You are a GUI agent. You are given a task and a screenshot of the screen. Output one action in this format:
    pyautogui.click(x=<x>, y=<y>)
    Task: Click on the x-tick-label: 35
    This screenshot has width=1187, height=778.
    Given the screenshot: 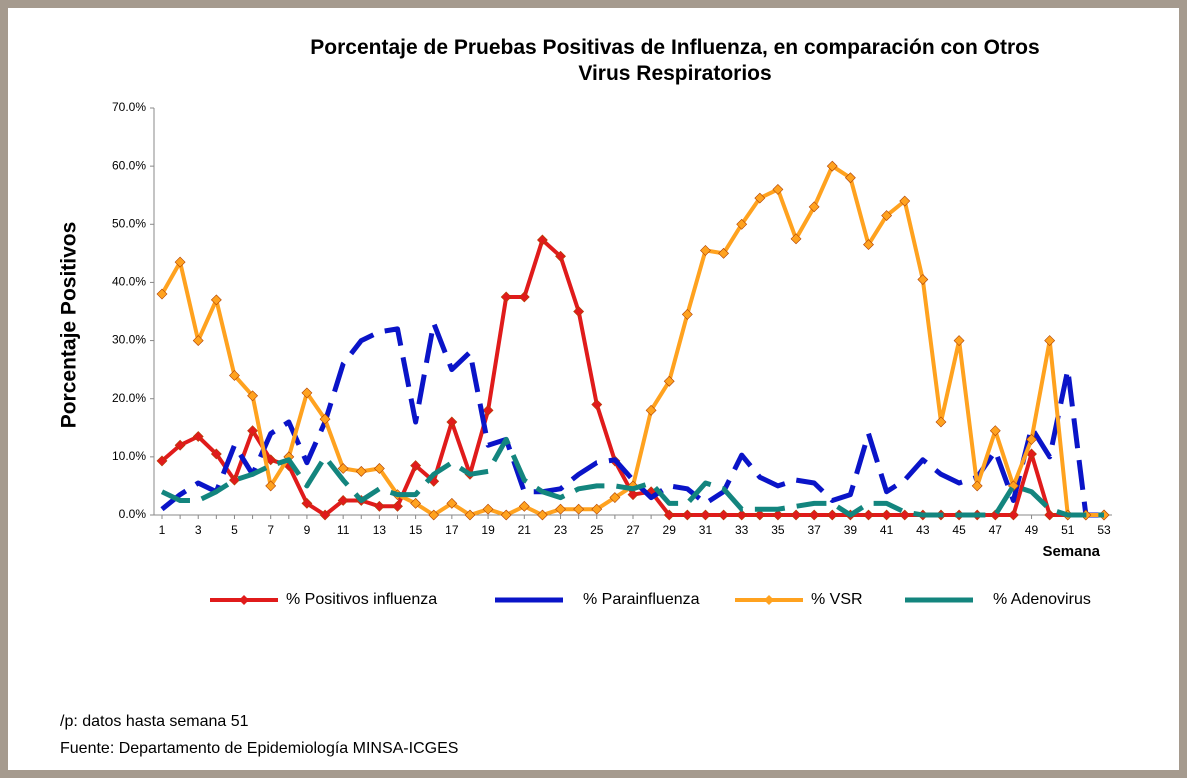 What is the action you would take?
    pyautogui.click(x=778, y=530)
    